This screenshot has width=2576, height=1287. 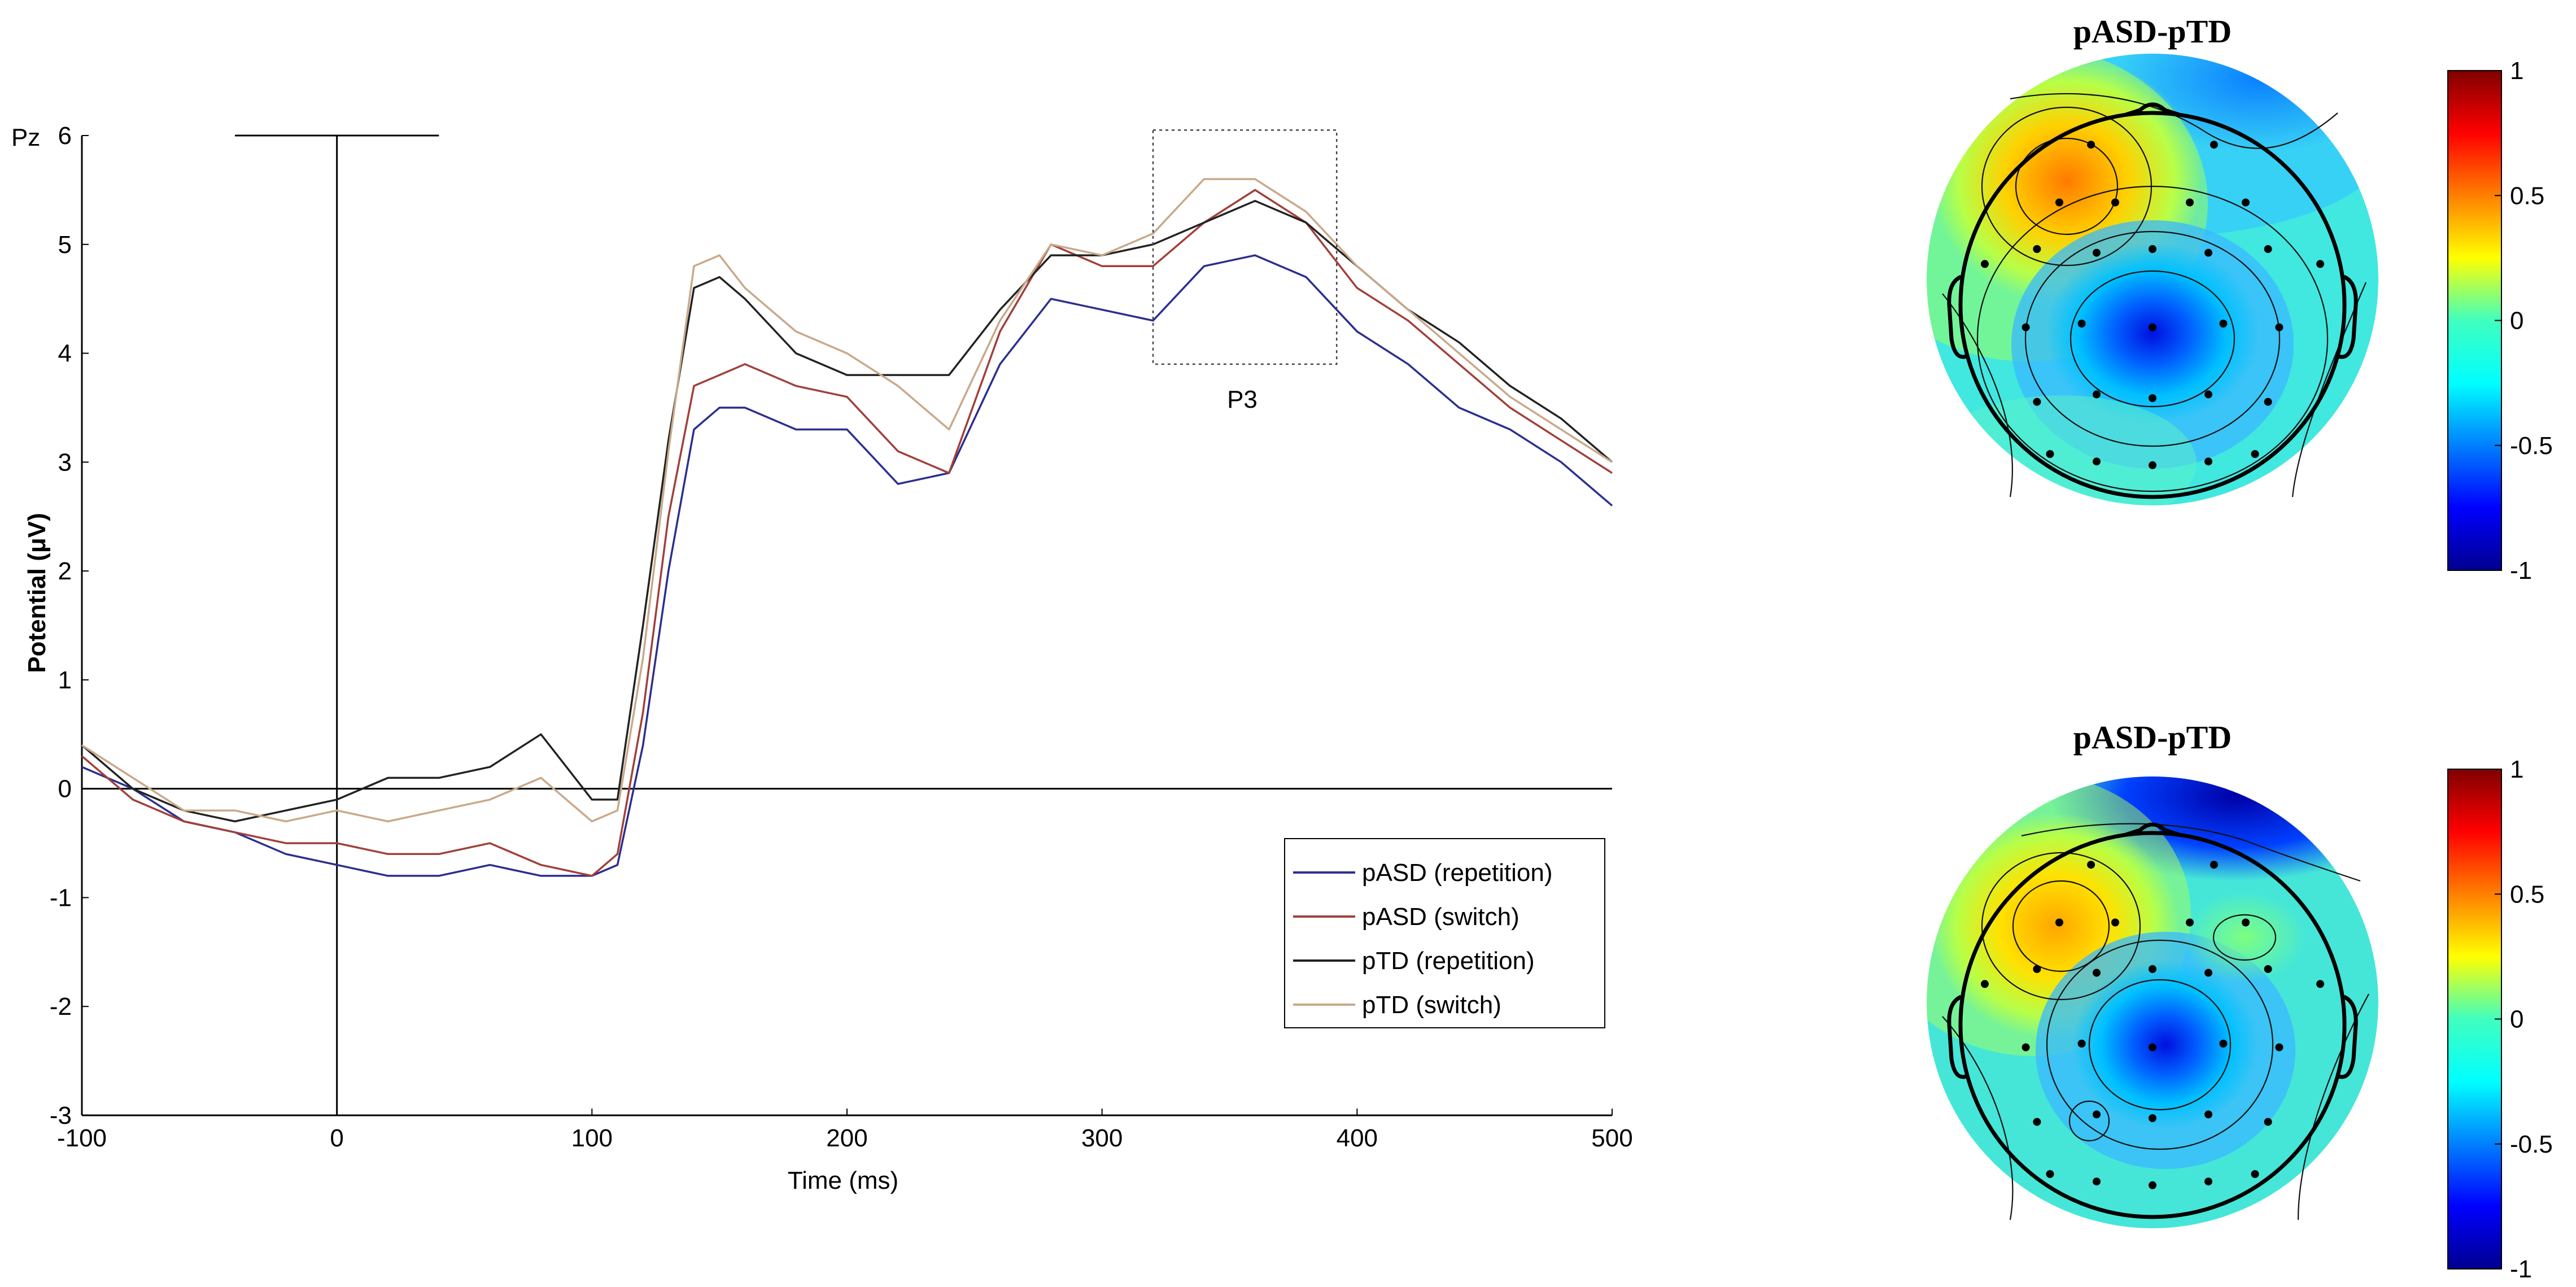 I want to click on topomap-upper-contours, so click(x=2155, y=295).